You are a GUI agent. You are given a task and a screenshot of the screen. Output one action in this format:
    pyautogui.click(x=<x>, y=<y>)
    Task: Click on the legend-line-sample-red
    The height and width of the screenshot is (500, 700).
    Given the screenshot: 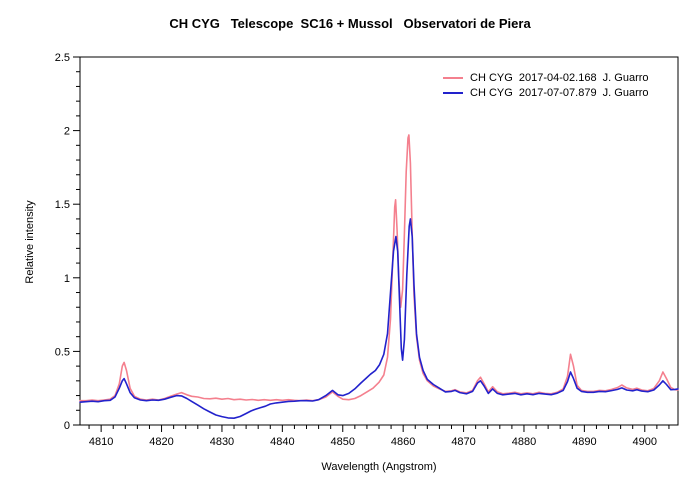 What is the action you would take?
    pyautogui.click(x=453, y=78)
    